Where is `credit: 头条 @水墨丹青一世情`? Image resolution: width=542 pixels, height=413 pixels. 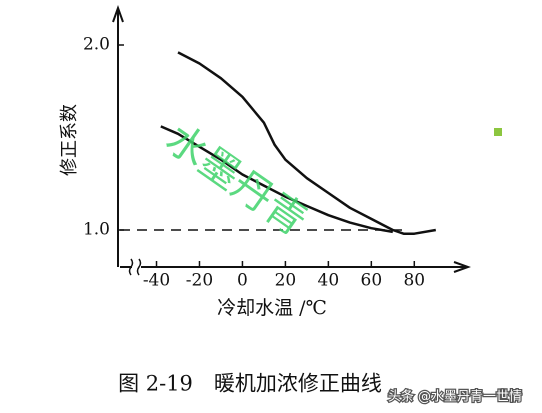
credit: 头条 @水墨丹青一世情 is located at coordinates (455, 397).